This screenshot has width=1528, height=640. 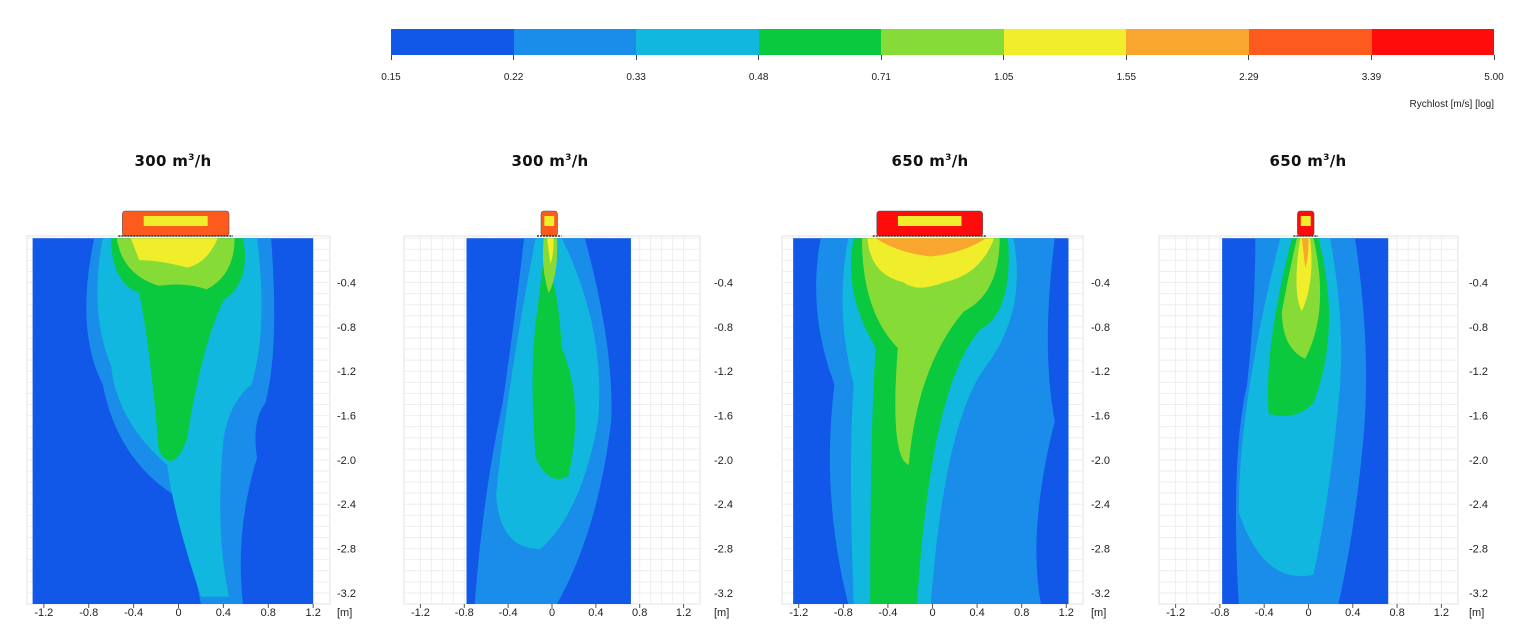 What do you see at coordinates (1308, 161) in the screenshot?
I see `panel-title-4: 650 m3/h` at bounding box center [1308, 161].